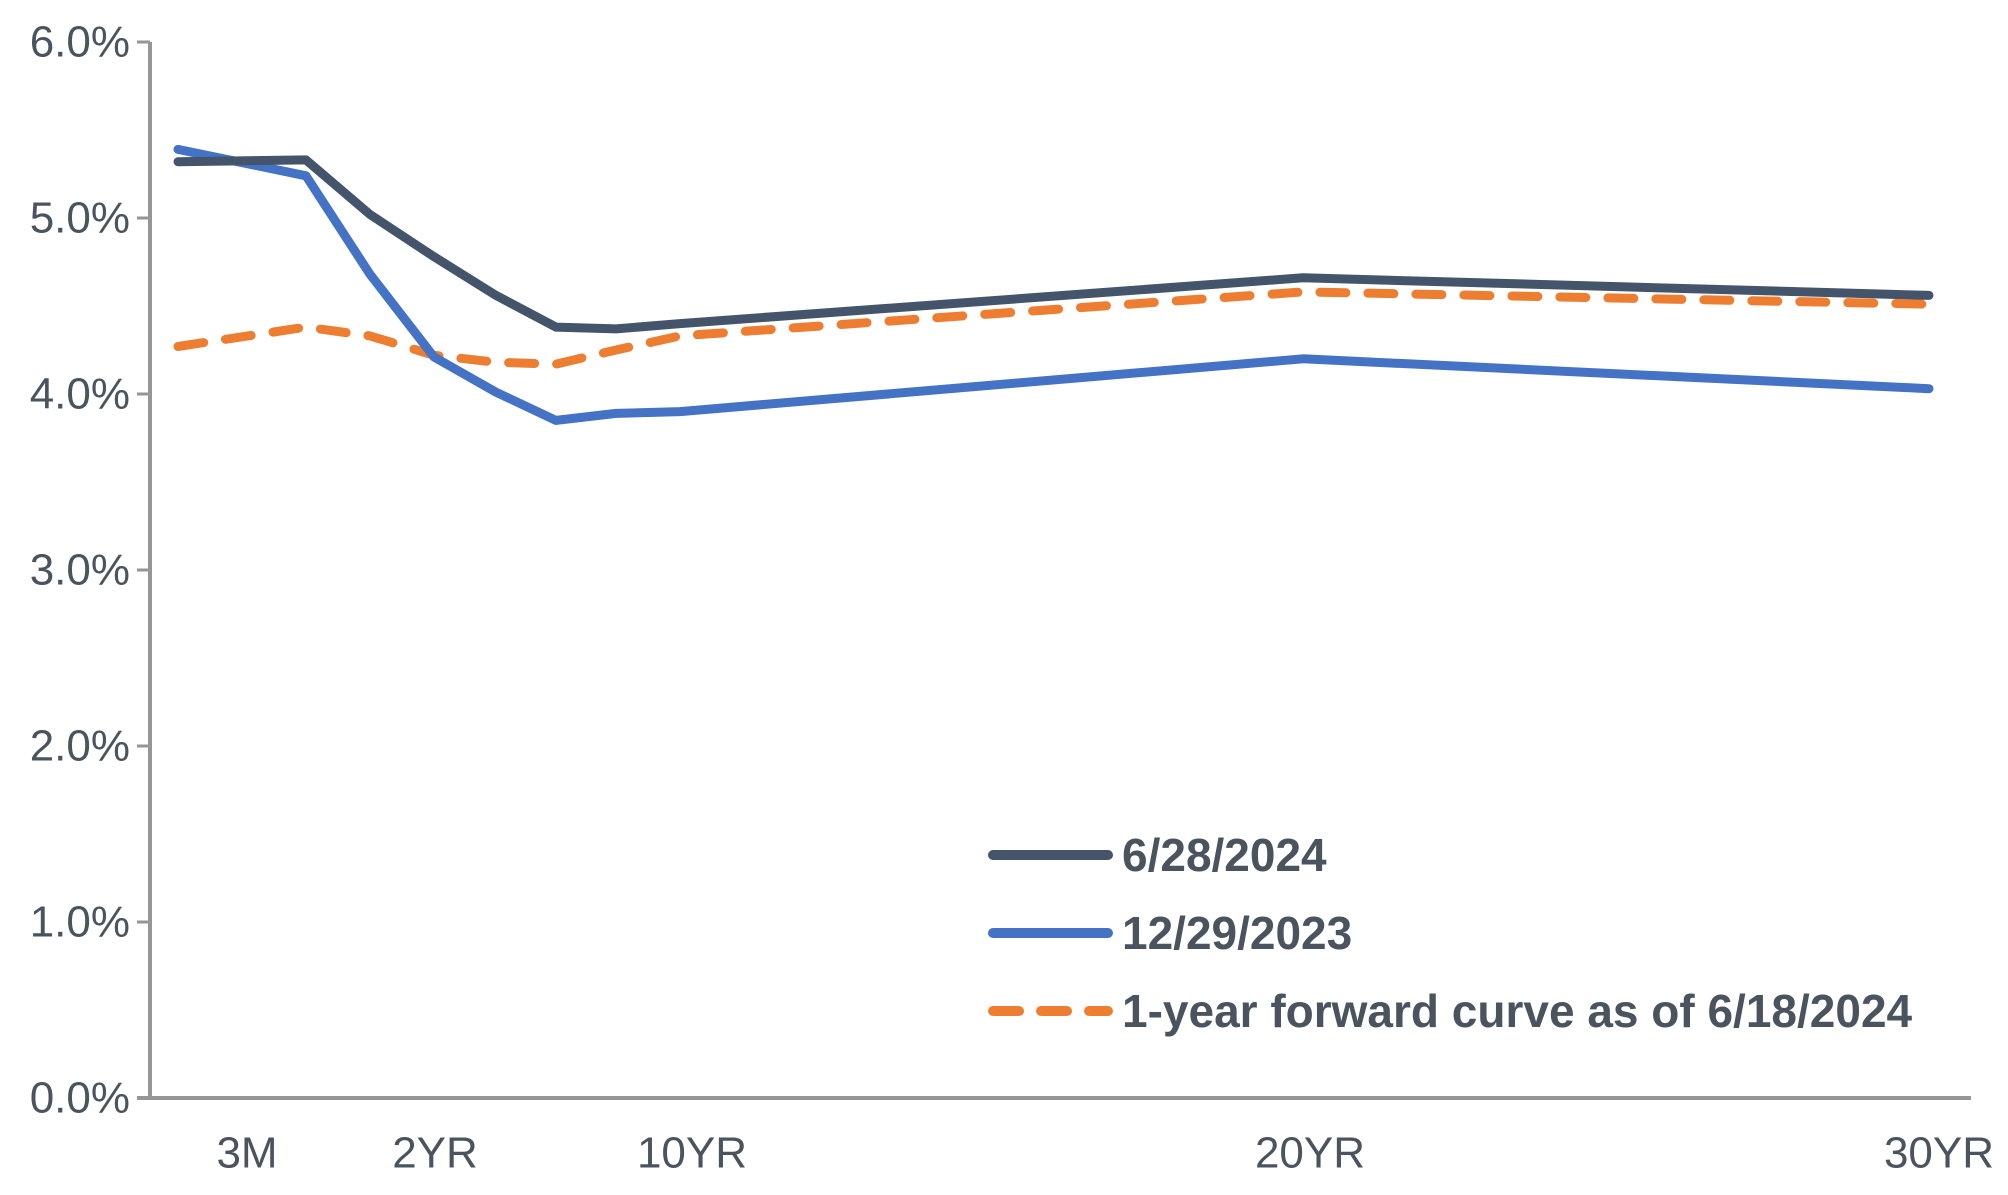 The image size is (2008, 1195). Describe the element at coordinates (1053, 328) in the screenshot. I see `series-line-forward-curve` at that location.